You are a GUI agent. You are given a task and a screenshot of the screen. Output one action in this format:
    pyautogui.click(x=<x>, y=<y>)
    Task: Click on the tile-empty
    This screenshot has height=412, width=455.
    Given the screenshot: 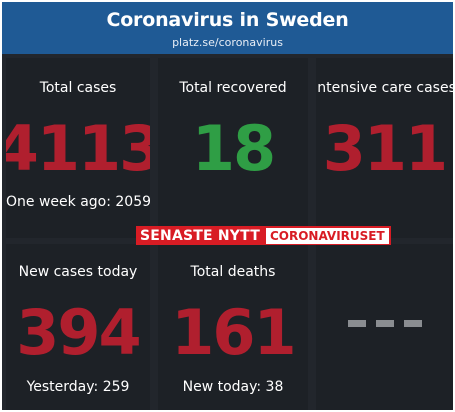 What is the action you would take?
    pyautogui.click(x=384, y=327)
    